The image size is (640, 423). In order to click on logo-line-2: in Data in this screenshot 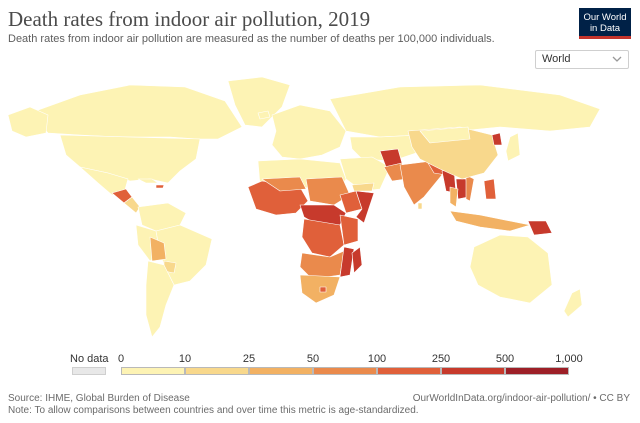, I will do `click(605, 28)`.